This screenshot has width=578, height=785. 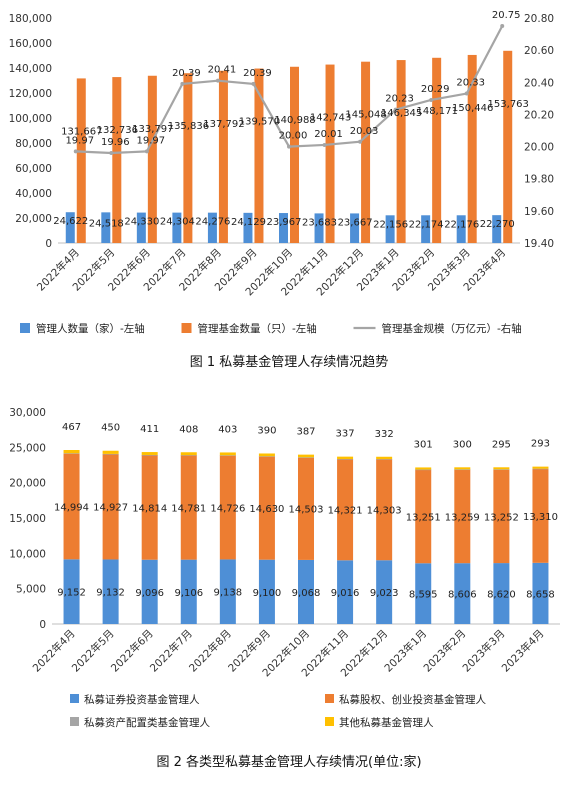 I want to click on data-label-stacked: 14,814, so click(x=149, y=508).